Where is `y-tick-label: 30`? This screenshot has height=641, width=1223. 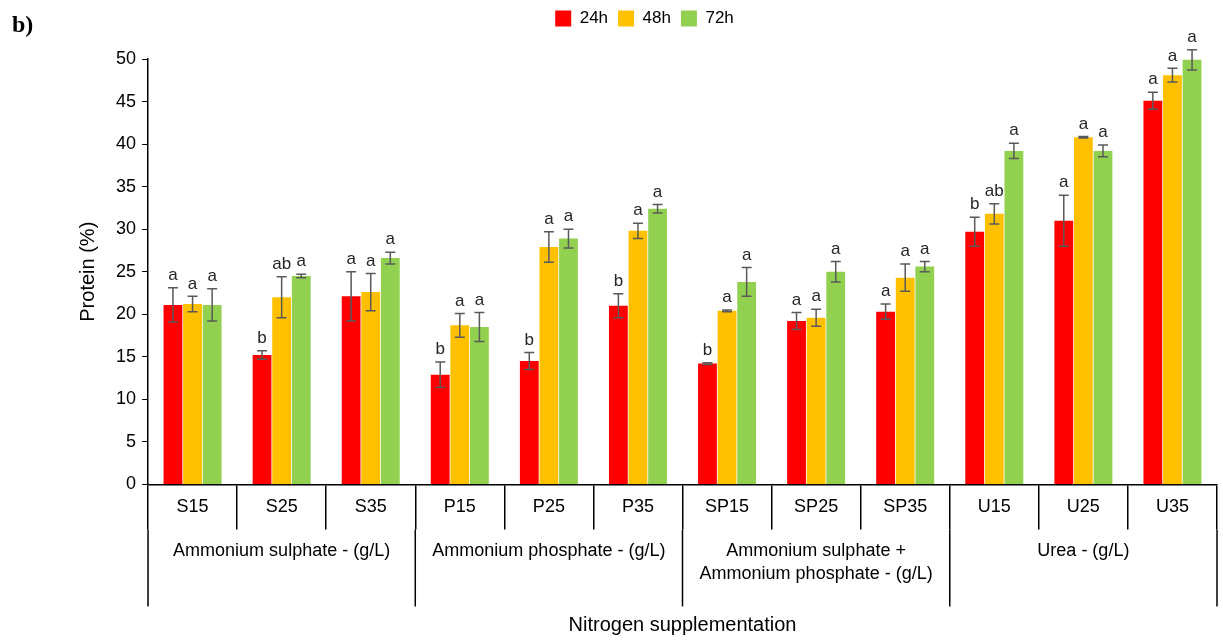 y-tick-label: 30 is located at coordinates (126, 228).